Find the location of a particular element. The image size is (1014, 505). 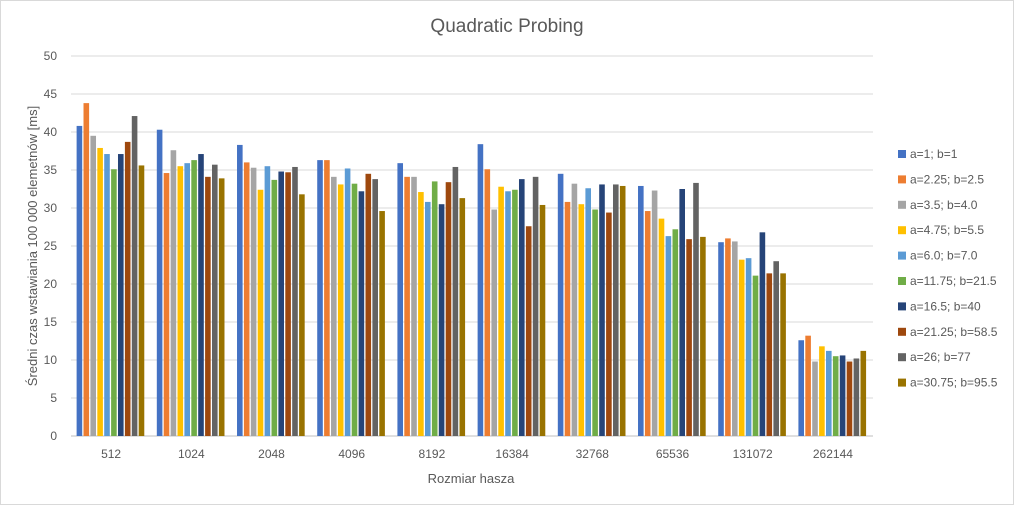

y-tick-label: 20 is located at coordinates (51, 284).